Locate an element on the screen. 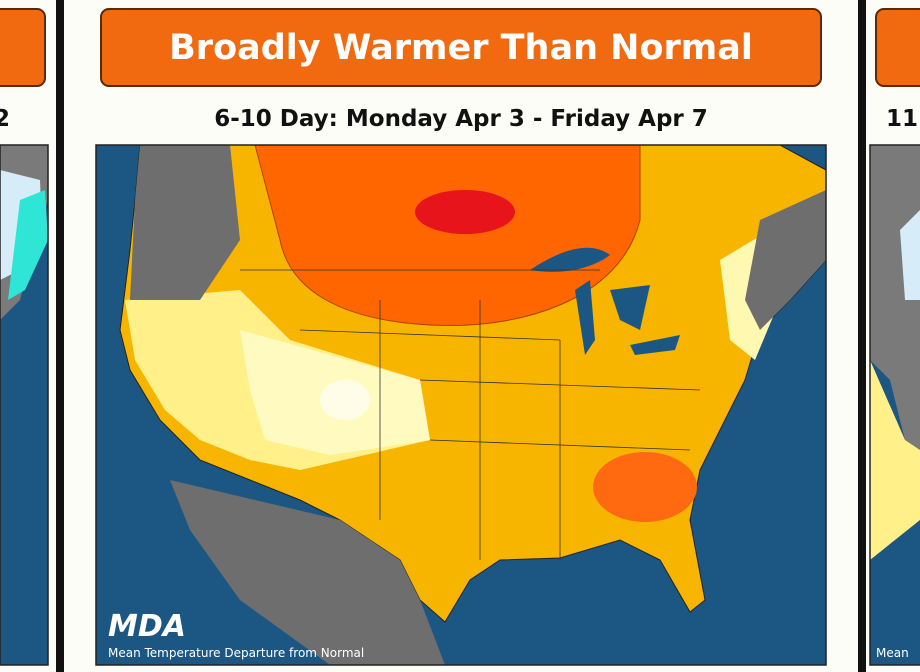  left-headline-box is located at coordinates (23, 47).